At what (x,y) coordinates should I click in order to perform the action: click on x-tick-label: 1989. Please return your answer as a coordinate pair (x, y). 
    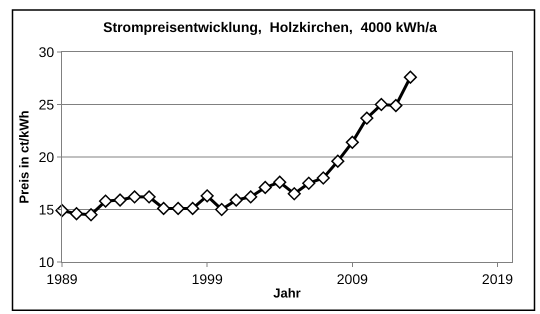
    Looking at the image, I should click on (62, 278).